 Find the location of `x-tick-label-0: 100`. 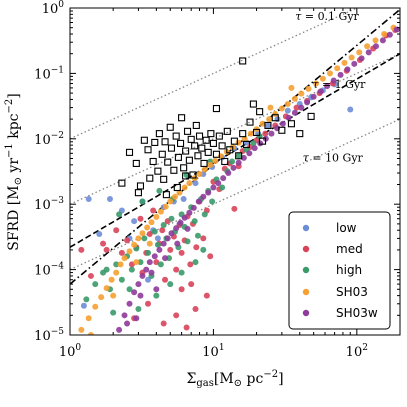

x-tick-label-0: 100 is located at coordinates (70, 351).